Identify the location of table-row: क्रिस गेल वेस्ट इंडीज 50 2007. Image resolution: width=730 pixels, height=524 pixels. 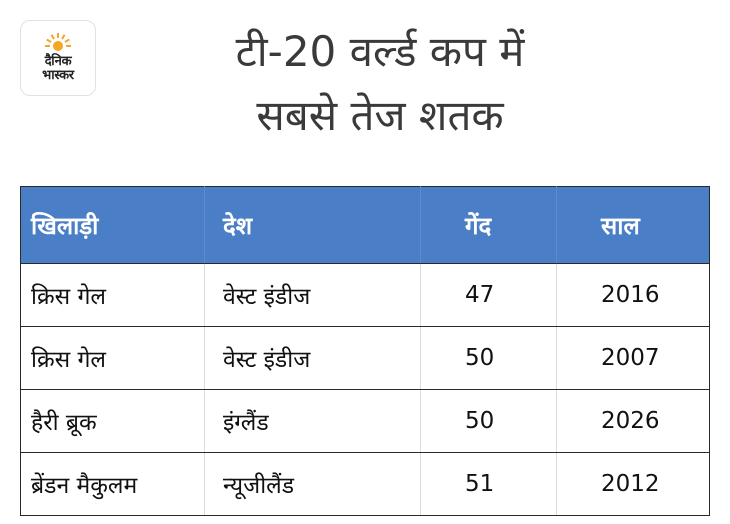
(365, 358).